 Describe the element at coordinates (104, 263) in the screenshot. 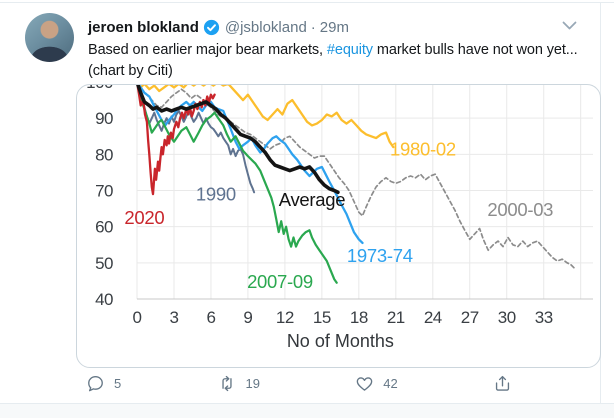

I see `svg-text: 50` at that location.